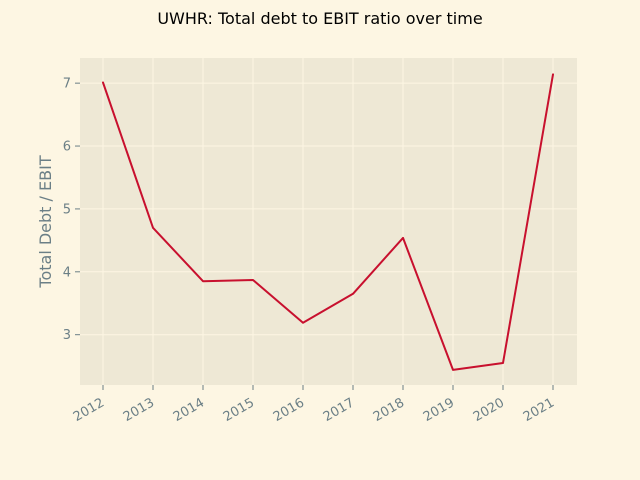  I want to click on x-tick-label: 2012, so click(89, 410).